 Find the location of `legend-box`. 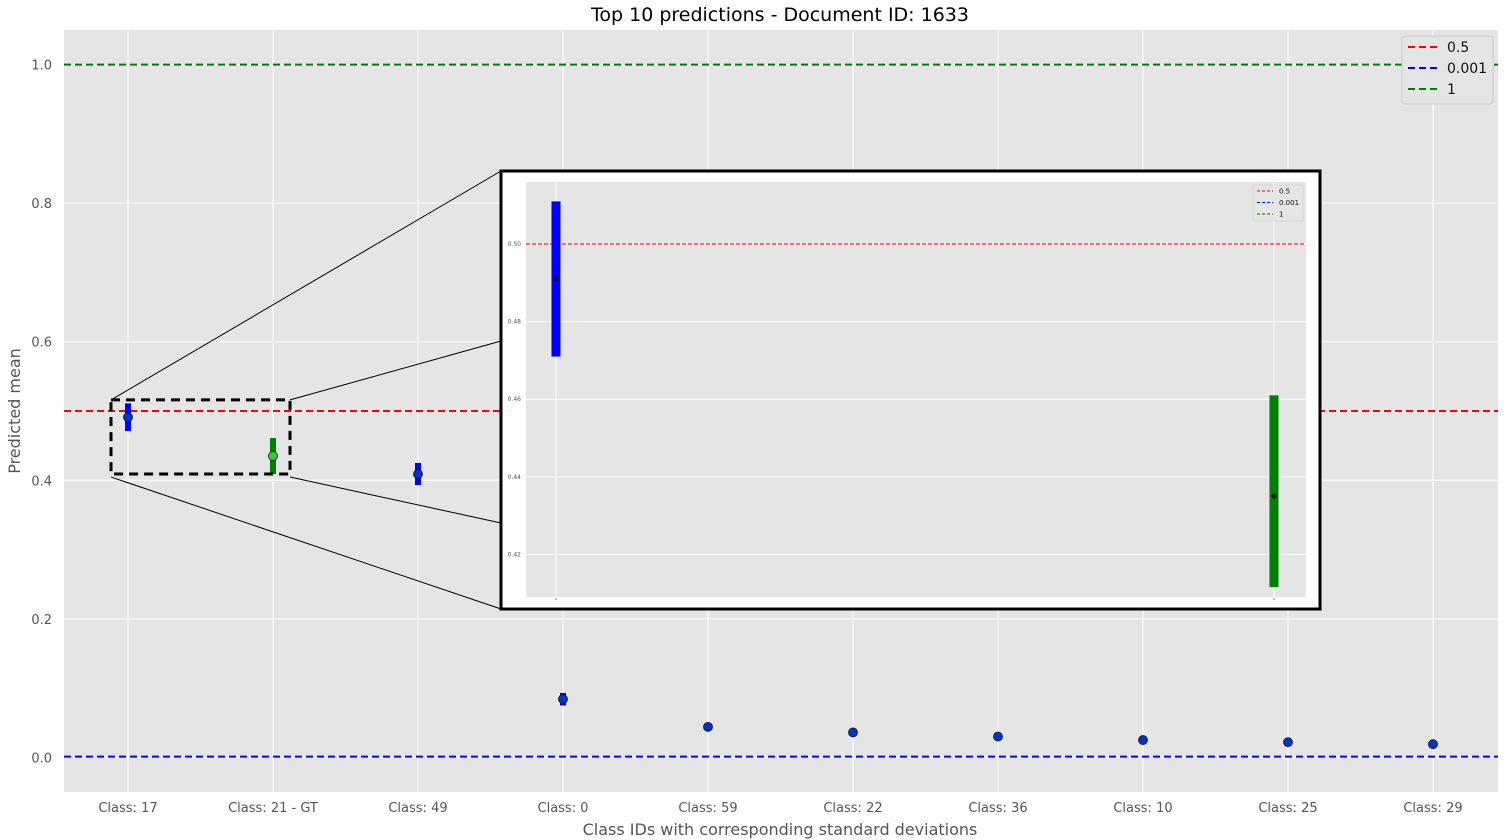

legend-box is located at coordinates (1447, 70).